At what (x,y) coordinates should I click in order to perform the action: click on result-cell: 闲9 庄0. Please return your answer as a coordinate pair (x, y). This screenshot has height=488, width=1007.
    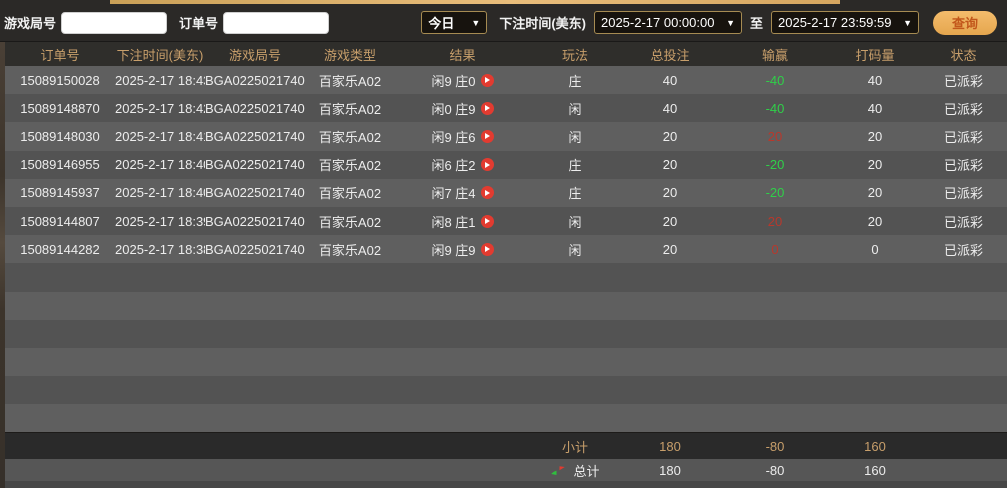
    Looking at the image, I should click on (462, 80).